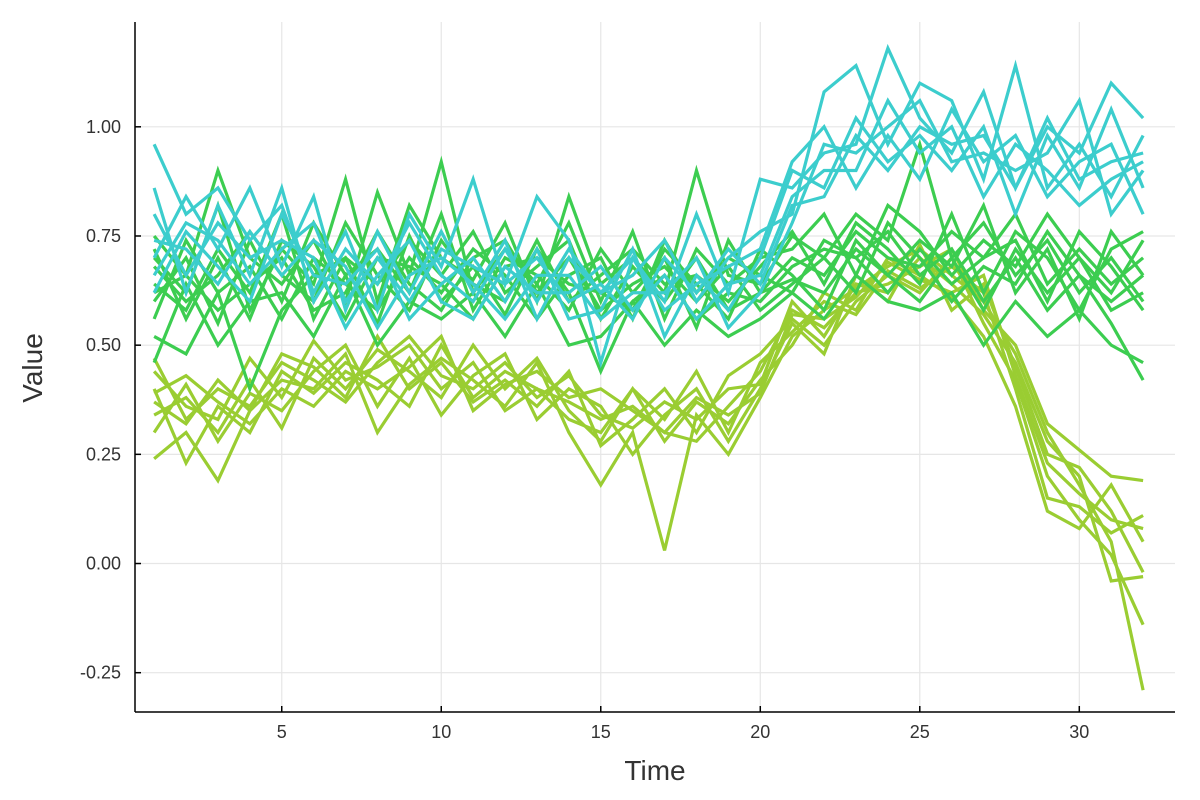  Describe the element at coordinates (32, 368) in the screenshot. I see `y-axis-title: Value` at that location.